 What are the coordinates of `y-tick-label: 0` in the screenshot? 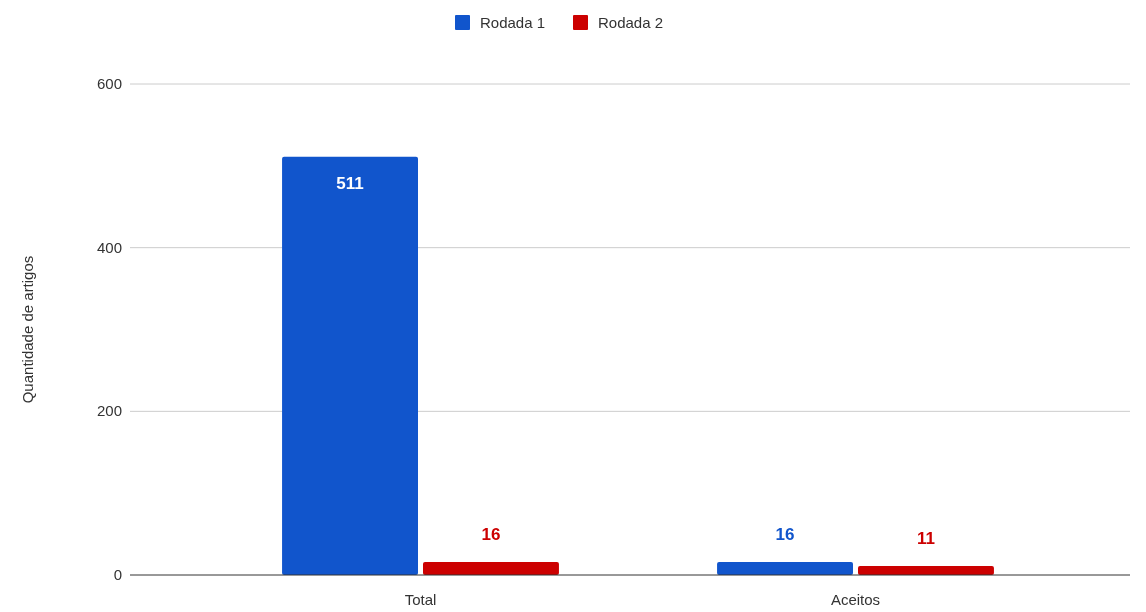 It's located at (117, 574).